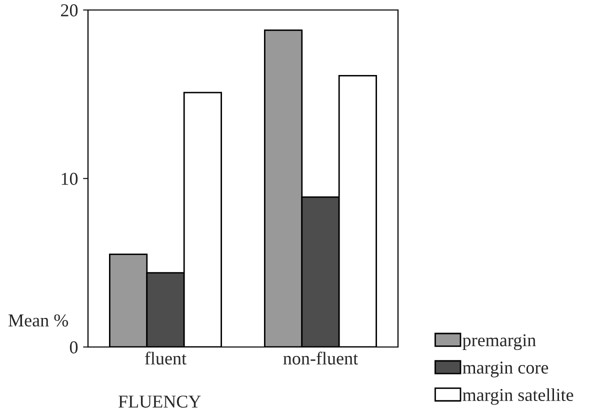 This screenshot has width=608, height=413. I want to click on legend-label: margin core, so click(505, 370).